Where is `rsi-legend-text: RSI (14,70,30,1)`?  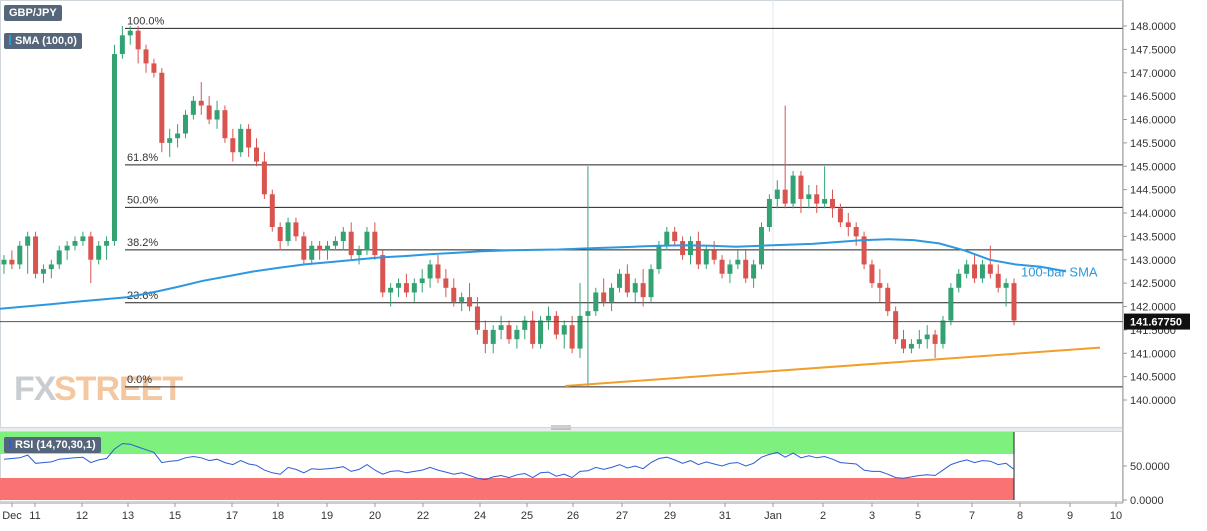
rsi-legend-text: RSI (14,70,30,1) is located at coordinates (55, 445).